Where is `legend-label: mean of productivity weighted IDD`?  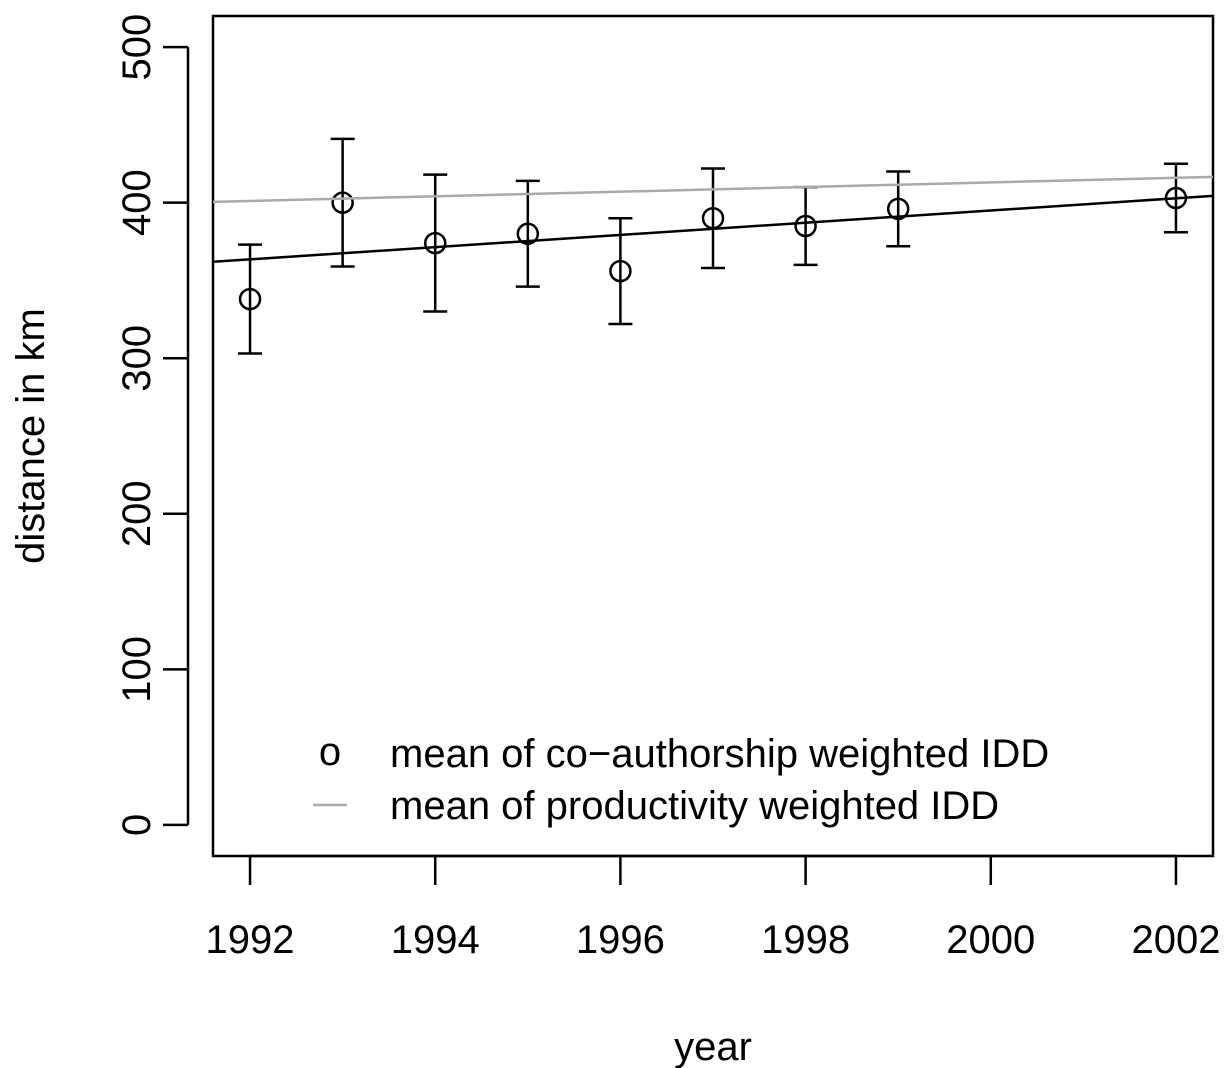
legend-label: mean of productivity weighted IDD is located at coordinates (694, 806).